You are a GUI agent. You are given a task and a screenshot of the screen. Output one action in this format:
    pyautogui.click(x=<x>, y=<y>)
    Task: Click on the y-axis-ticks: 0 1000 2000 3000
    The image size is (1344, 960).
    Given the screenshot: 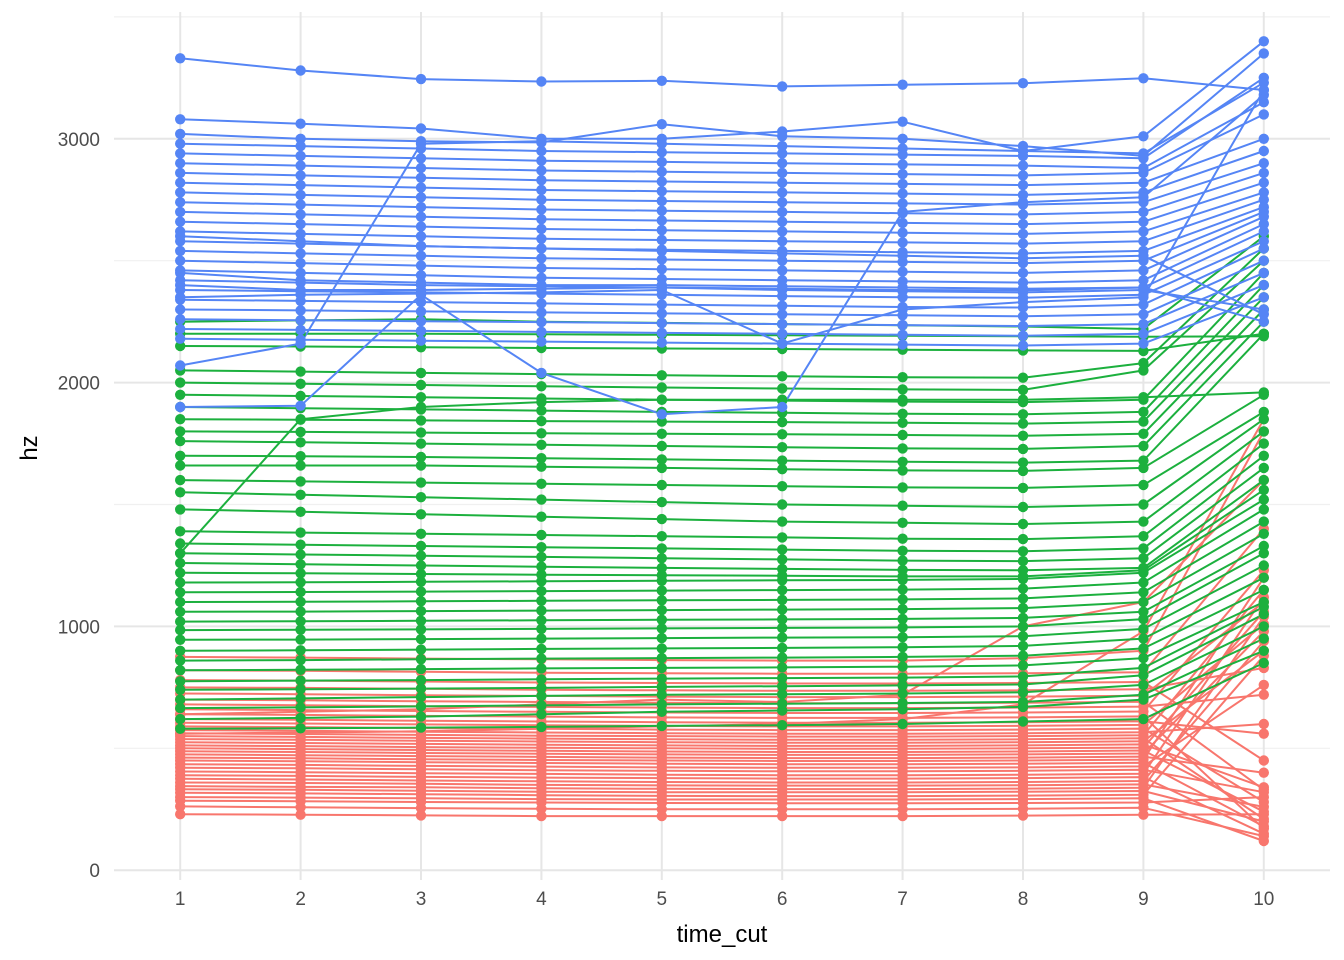 What is the action you would take?
    pyautogui.click(x=79, y=506)
    